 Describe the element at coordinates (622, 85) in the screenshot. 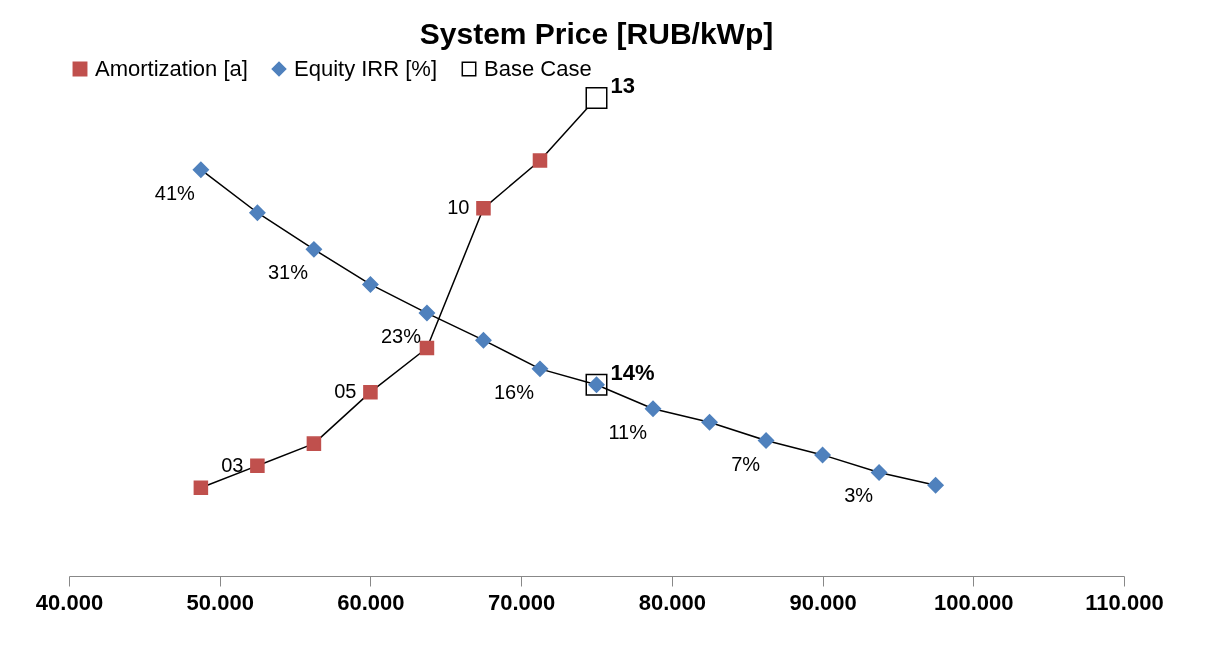

I see `data-label: 13` at that location.